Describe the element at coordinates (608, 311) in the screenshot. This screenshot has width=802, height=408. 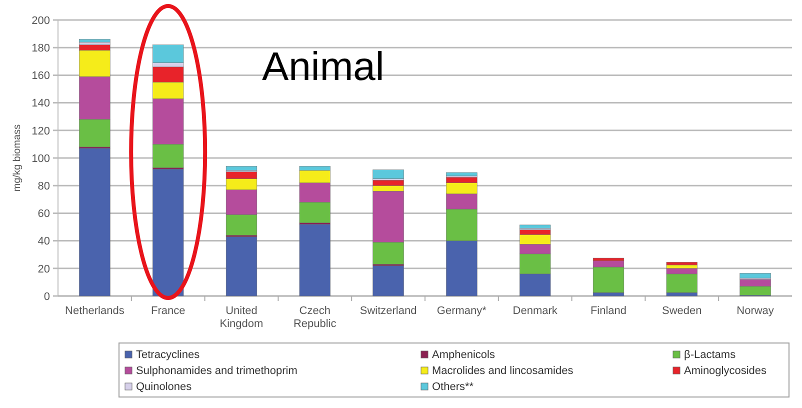
I see `x-tick-label: Finland` at that location.